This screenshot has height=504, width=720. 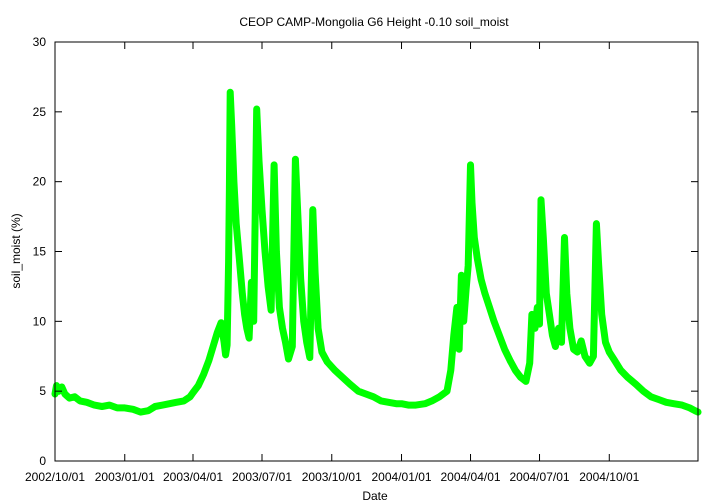 I want to click on y-tick-label: 30, so click(x=40, y=42).